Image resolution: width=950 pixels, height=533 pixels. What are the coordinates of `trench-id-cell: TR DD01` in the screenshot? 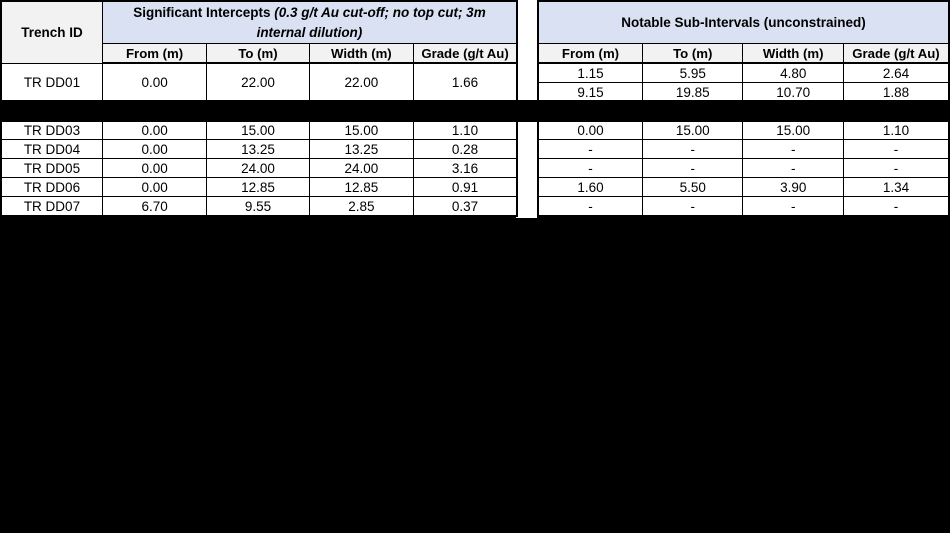 It's located at (51, 82).